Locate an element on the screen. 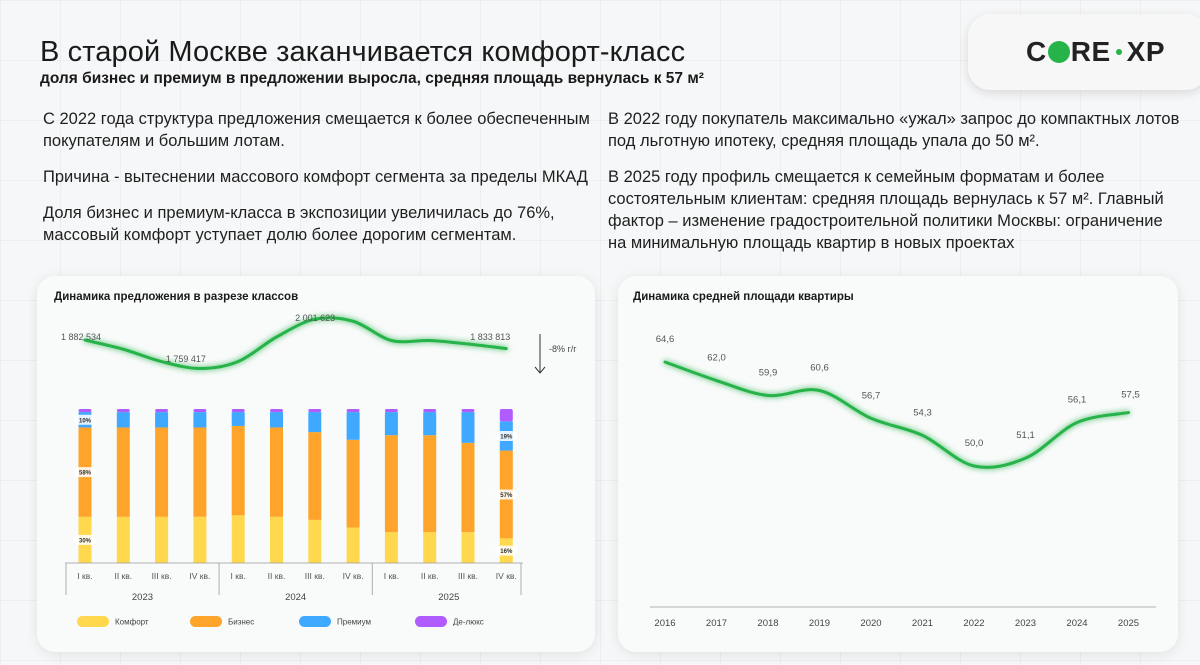 Image resolution: width=1200 pixels, height=665 pixels. bar-value-label: 16% is located at coordinates (506, 552).